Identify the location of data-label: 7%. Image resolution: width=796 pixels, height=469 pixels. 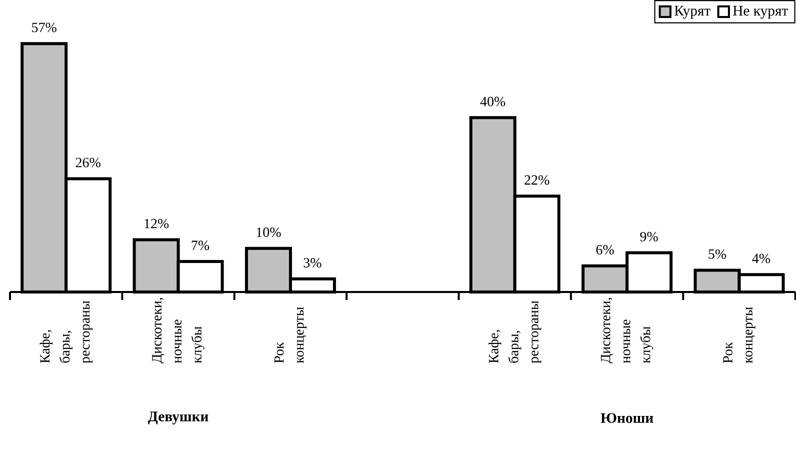
(201, 245).